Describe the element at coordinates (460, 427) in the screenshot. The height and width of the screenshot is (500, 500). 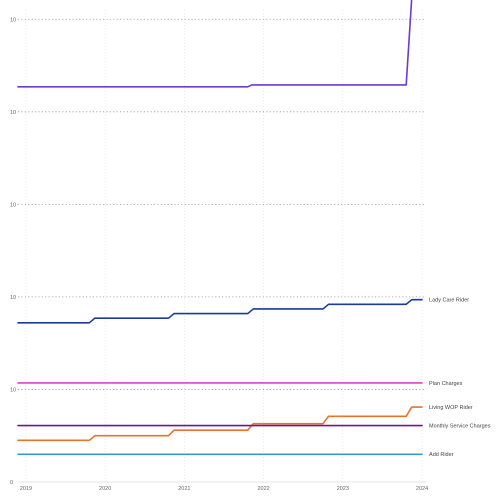
I see `series-label: Monthly Service Charges` at that location.